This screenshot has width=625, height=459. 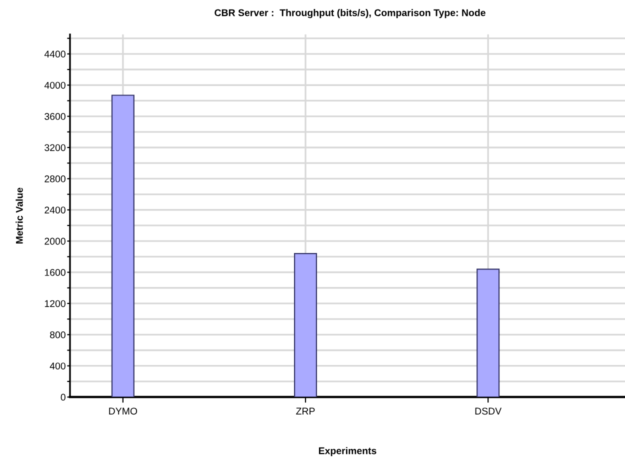 What do you see at coordinates (55, 272) in the screenshot?
I see `y-tick-label: 1600` at bounding box center [55, 272].